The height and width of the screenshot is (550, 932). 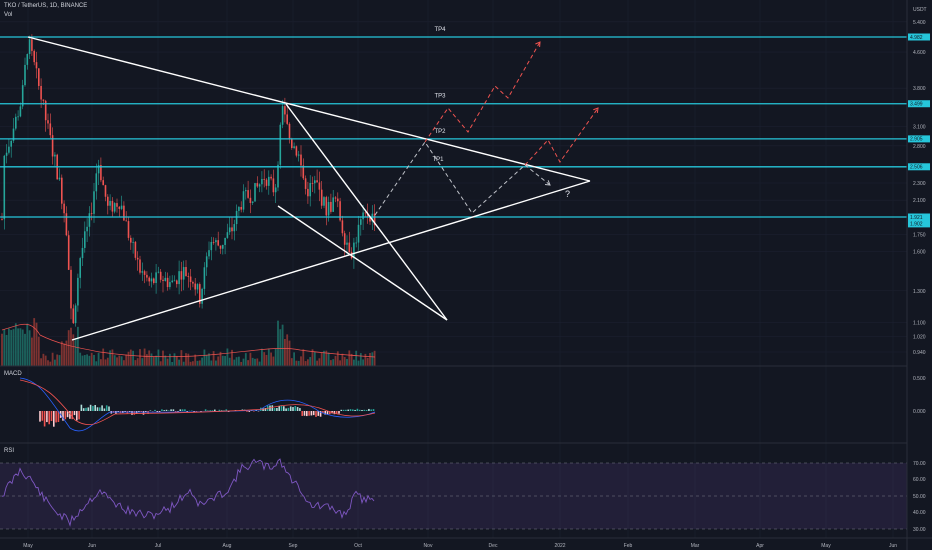 I want to click on level-price-tag, so click(x=919, y=167).